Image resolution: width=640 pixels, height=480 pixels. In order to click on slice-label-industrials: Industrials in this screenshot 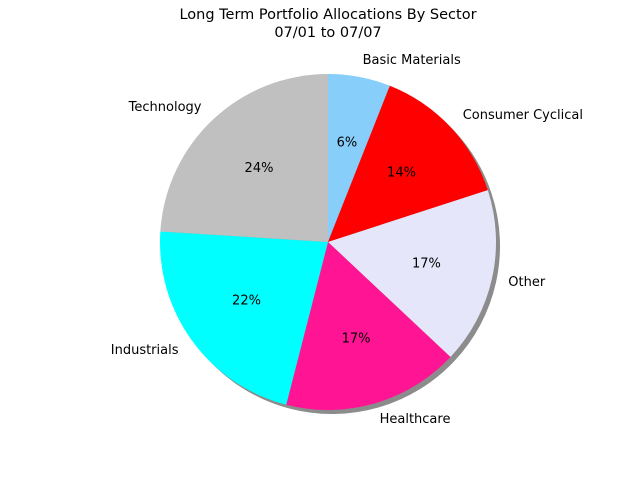, I will do `click(145, 350)`.